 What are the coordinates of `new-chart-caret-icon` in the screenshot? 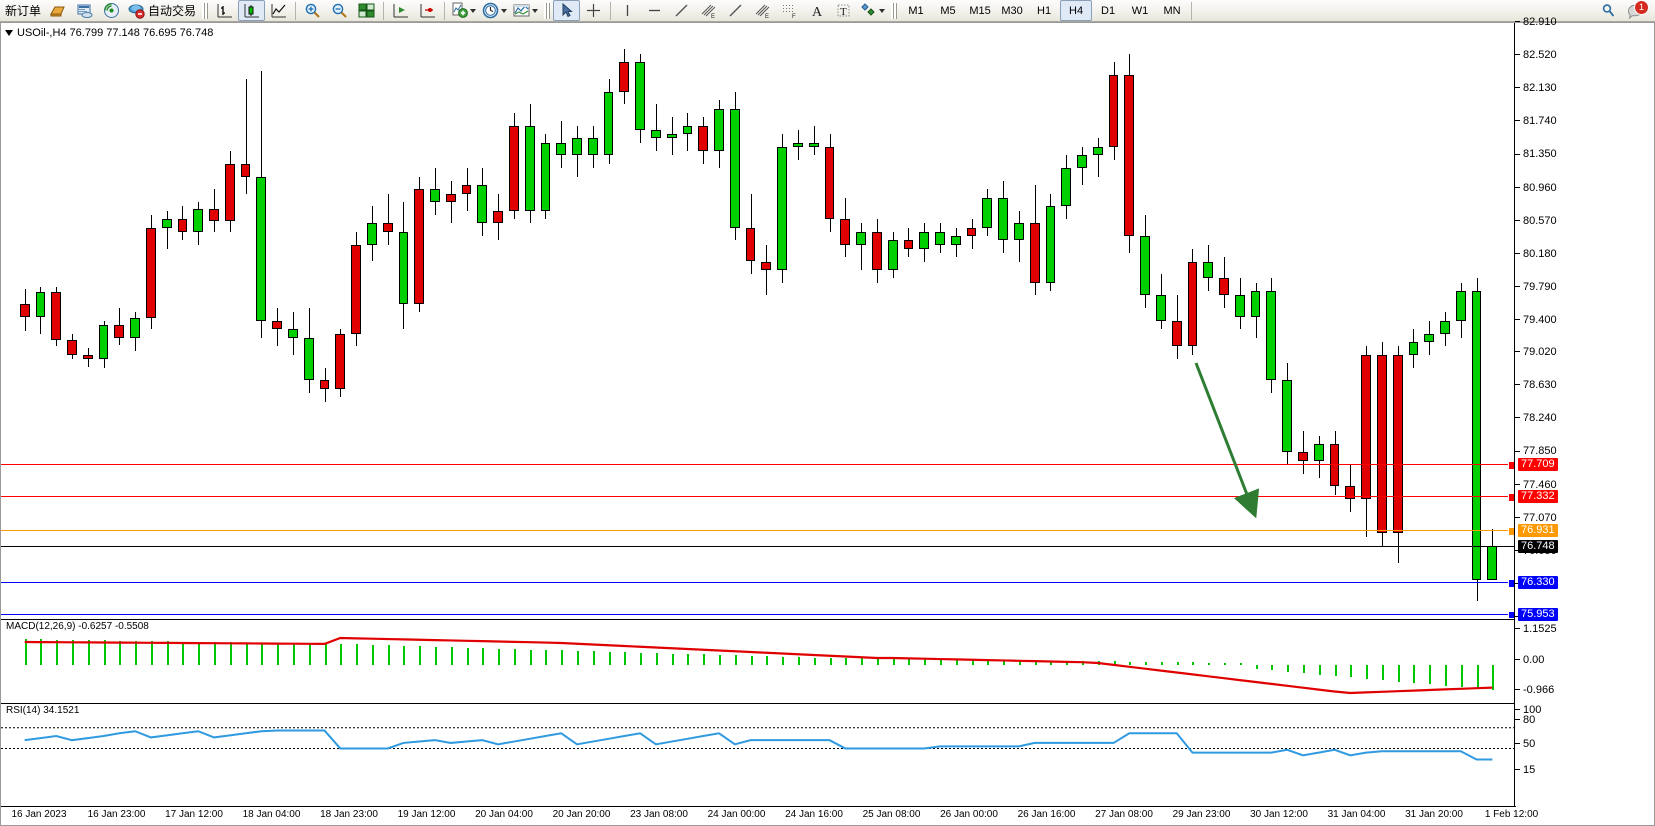 It's located at (473, 10).